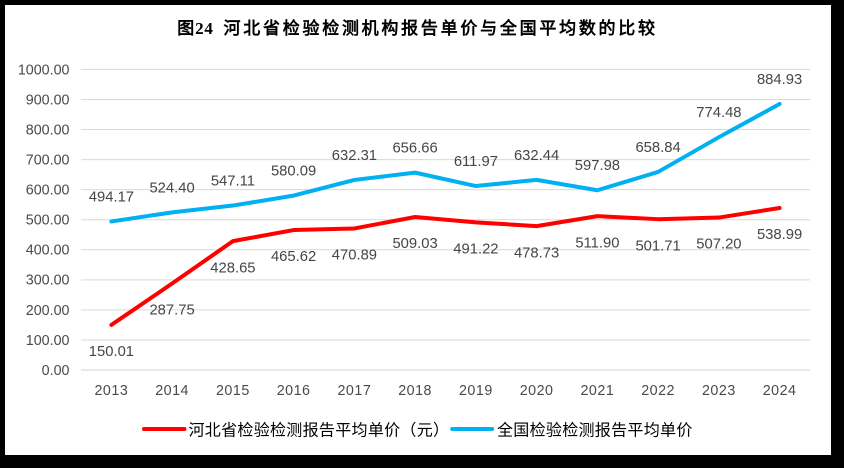  What do you see at coordinates (354, 256) in the screenshot?
I see `svg-text: 470.89` at bounding box center [354, 256].